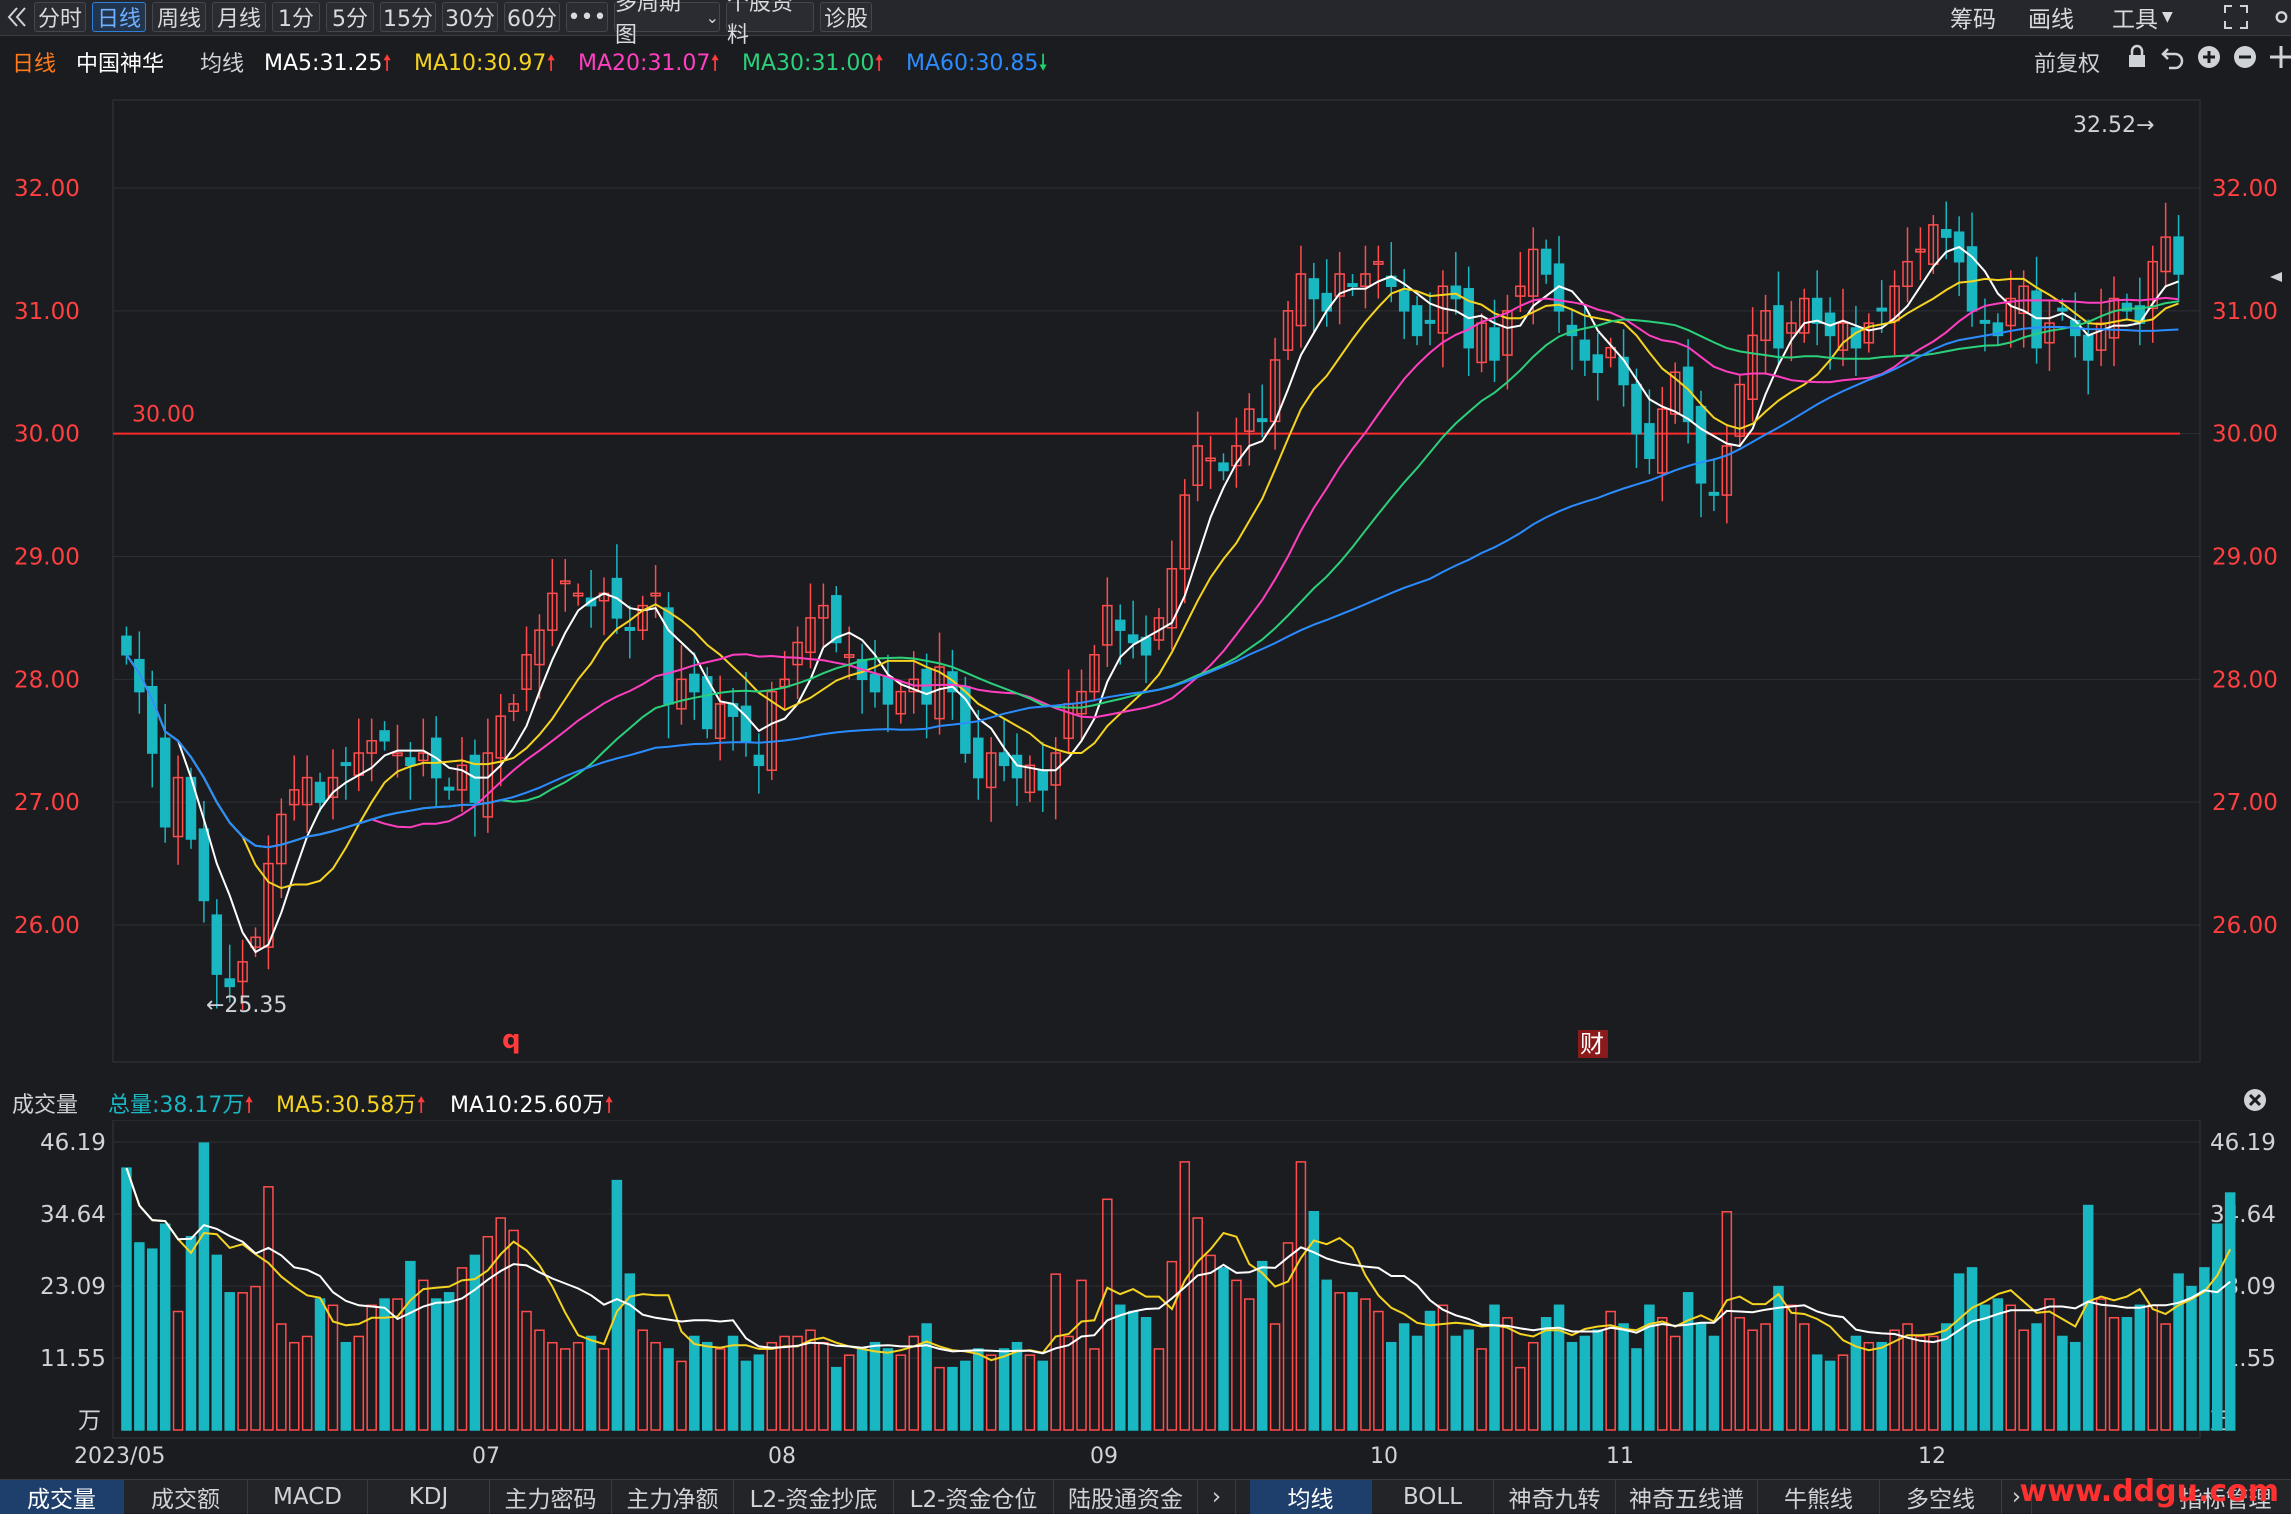 The width and height of the screenshot is (2291, 1514). What do you see at coordinates (1217, 1497) in the screenshot?
I see `chevron-right-icon: ›` at bounding box center [1217, 1497].